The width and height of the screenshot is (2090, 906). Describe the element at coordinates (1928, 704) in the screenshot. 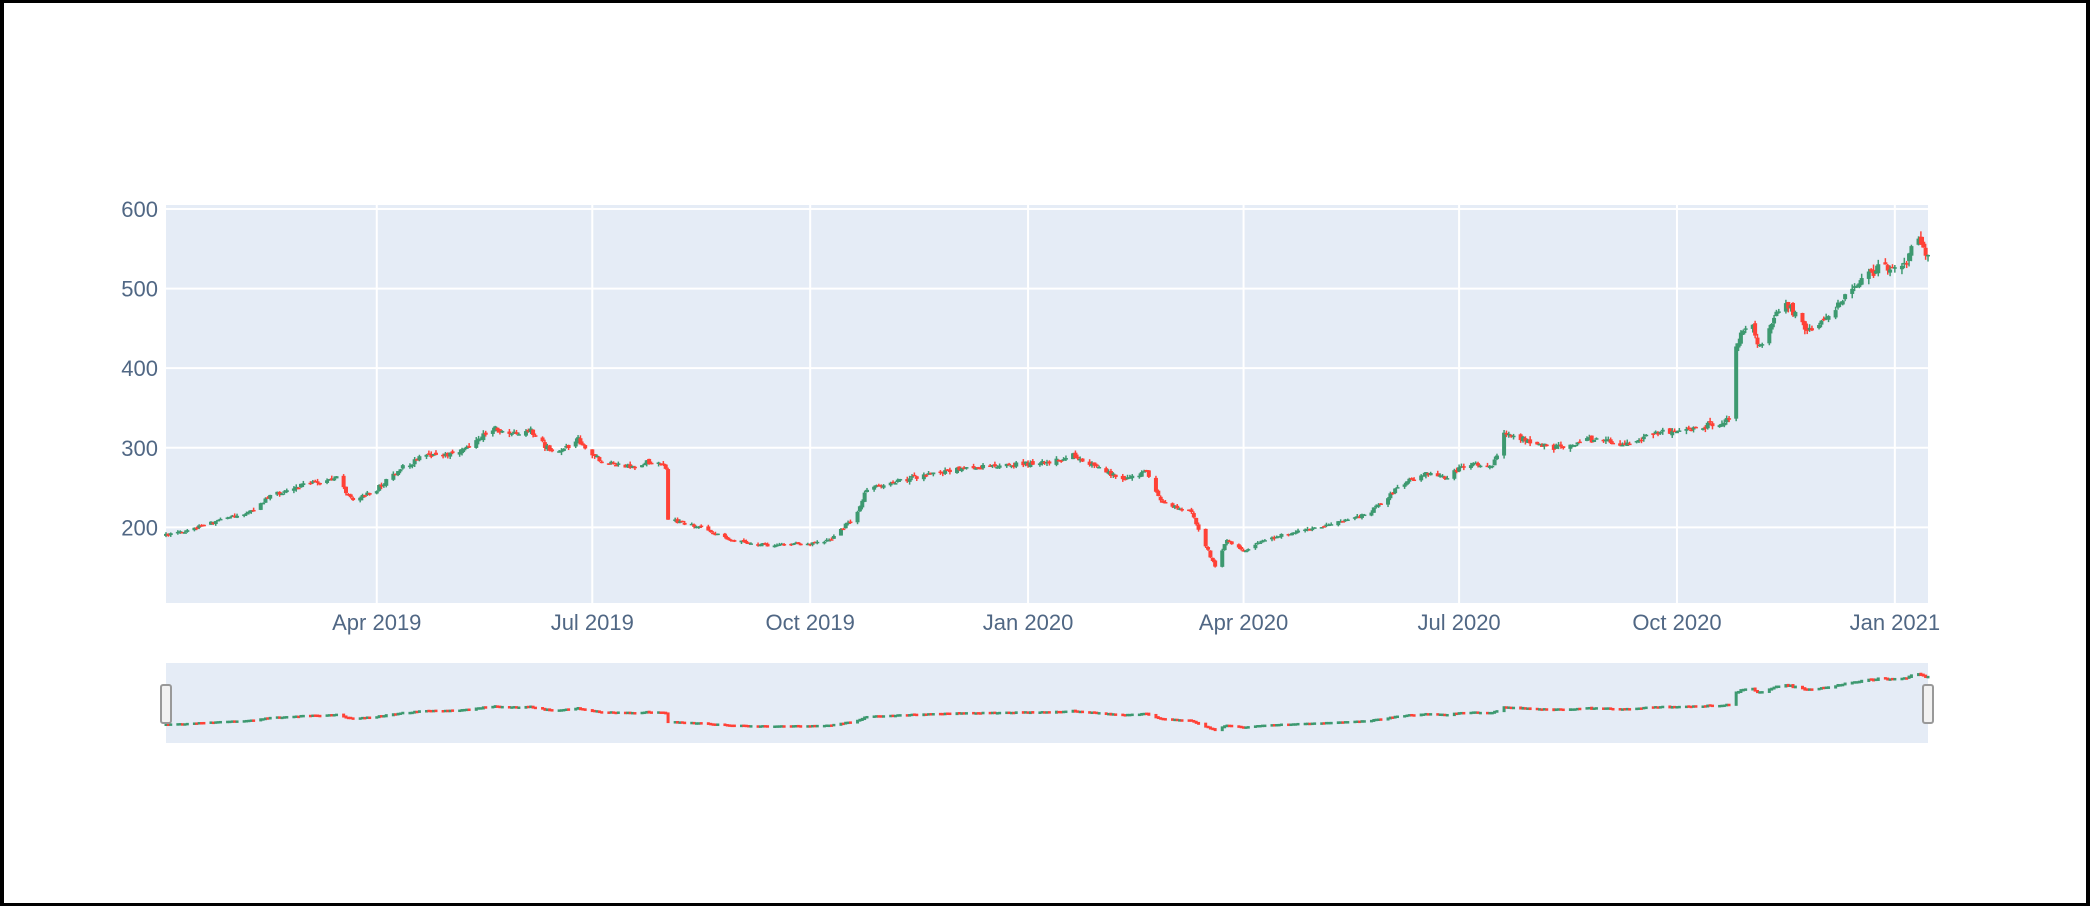

I see `range-slider-handle-right` at that location.